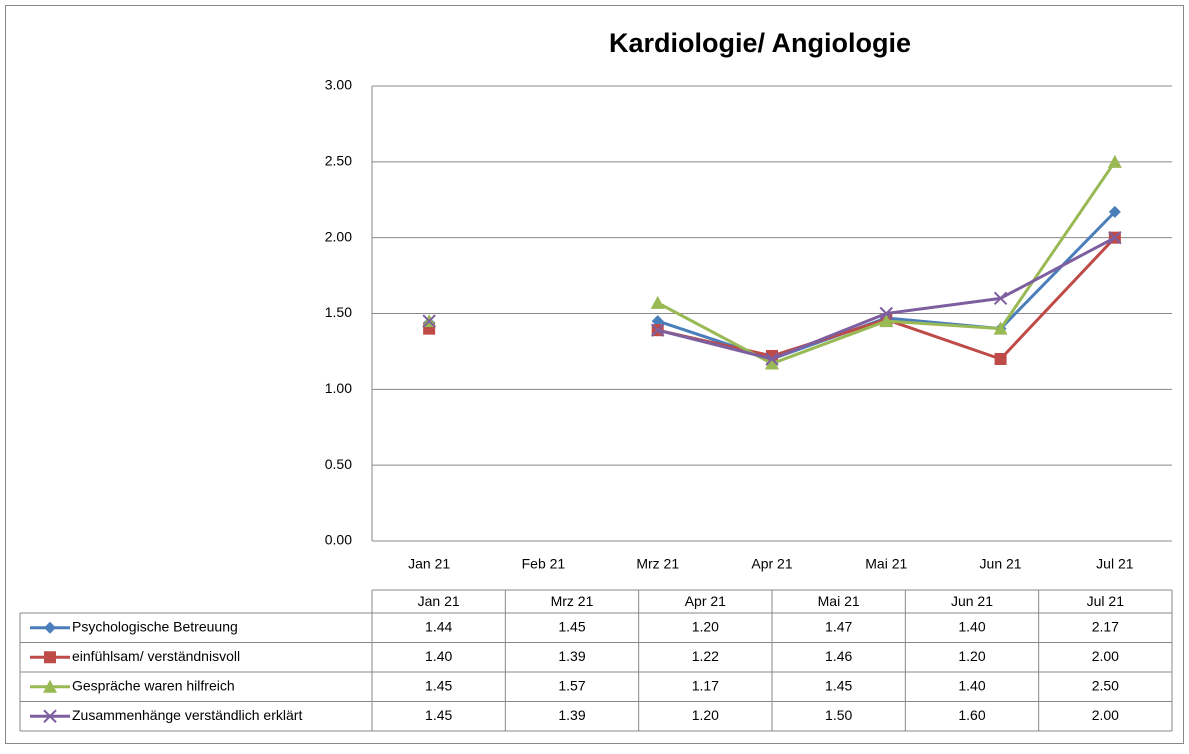 The width and height of the screenshot is (1189, 754). Describe the element at coordinates (1105, 626) in the screenshot. I see `table-cell: 2.17` at that location.